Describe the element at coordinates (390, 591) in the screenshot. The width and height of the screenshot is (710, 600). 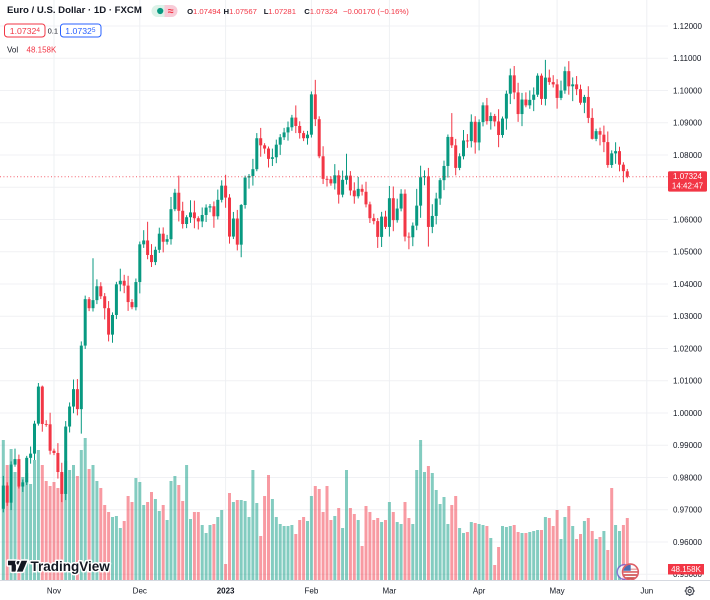
I see `svg-text: Mar` at that location.